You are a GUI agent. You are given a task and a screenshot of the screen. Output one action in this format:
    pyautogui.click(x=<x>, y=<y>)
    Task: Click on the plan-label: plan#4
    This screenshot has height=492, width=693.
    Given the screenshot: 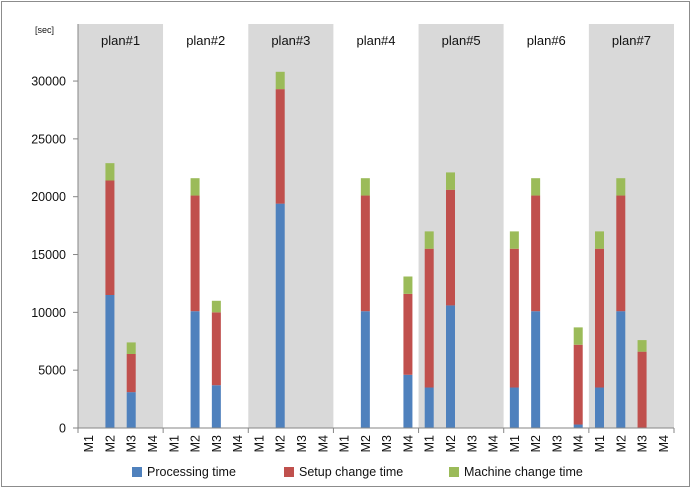 What is the action you would take?
    pyautogui.click(x=375, y=40)
    